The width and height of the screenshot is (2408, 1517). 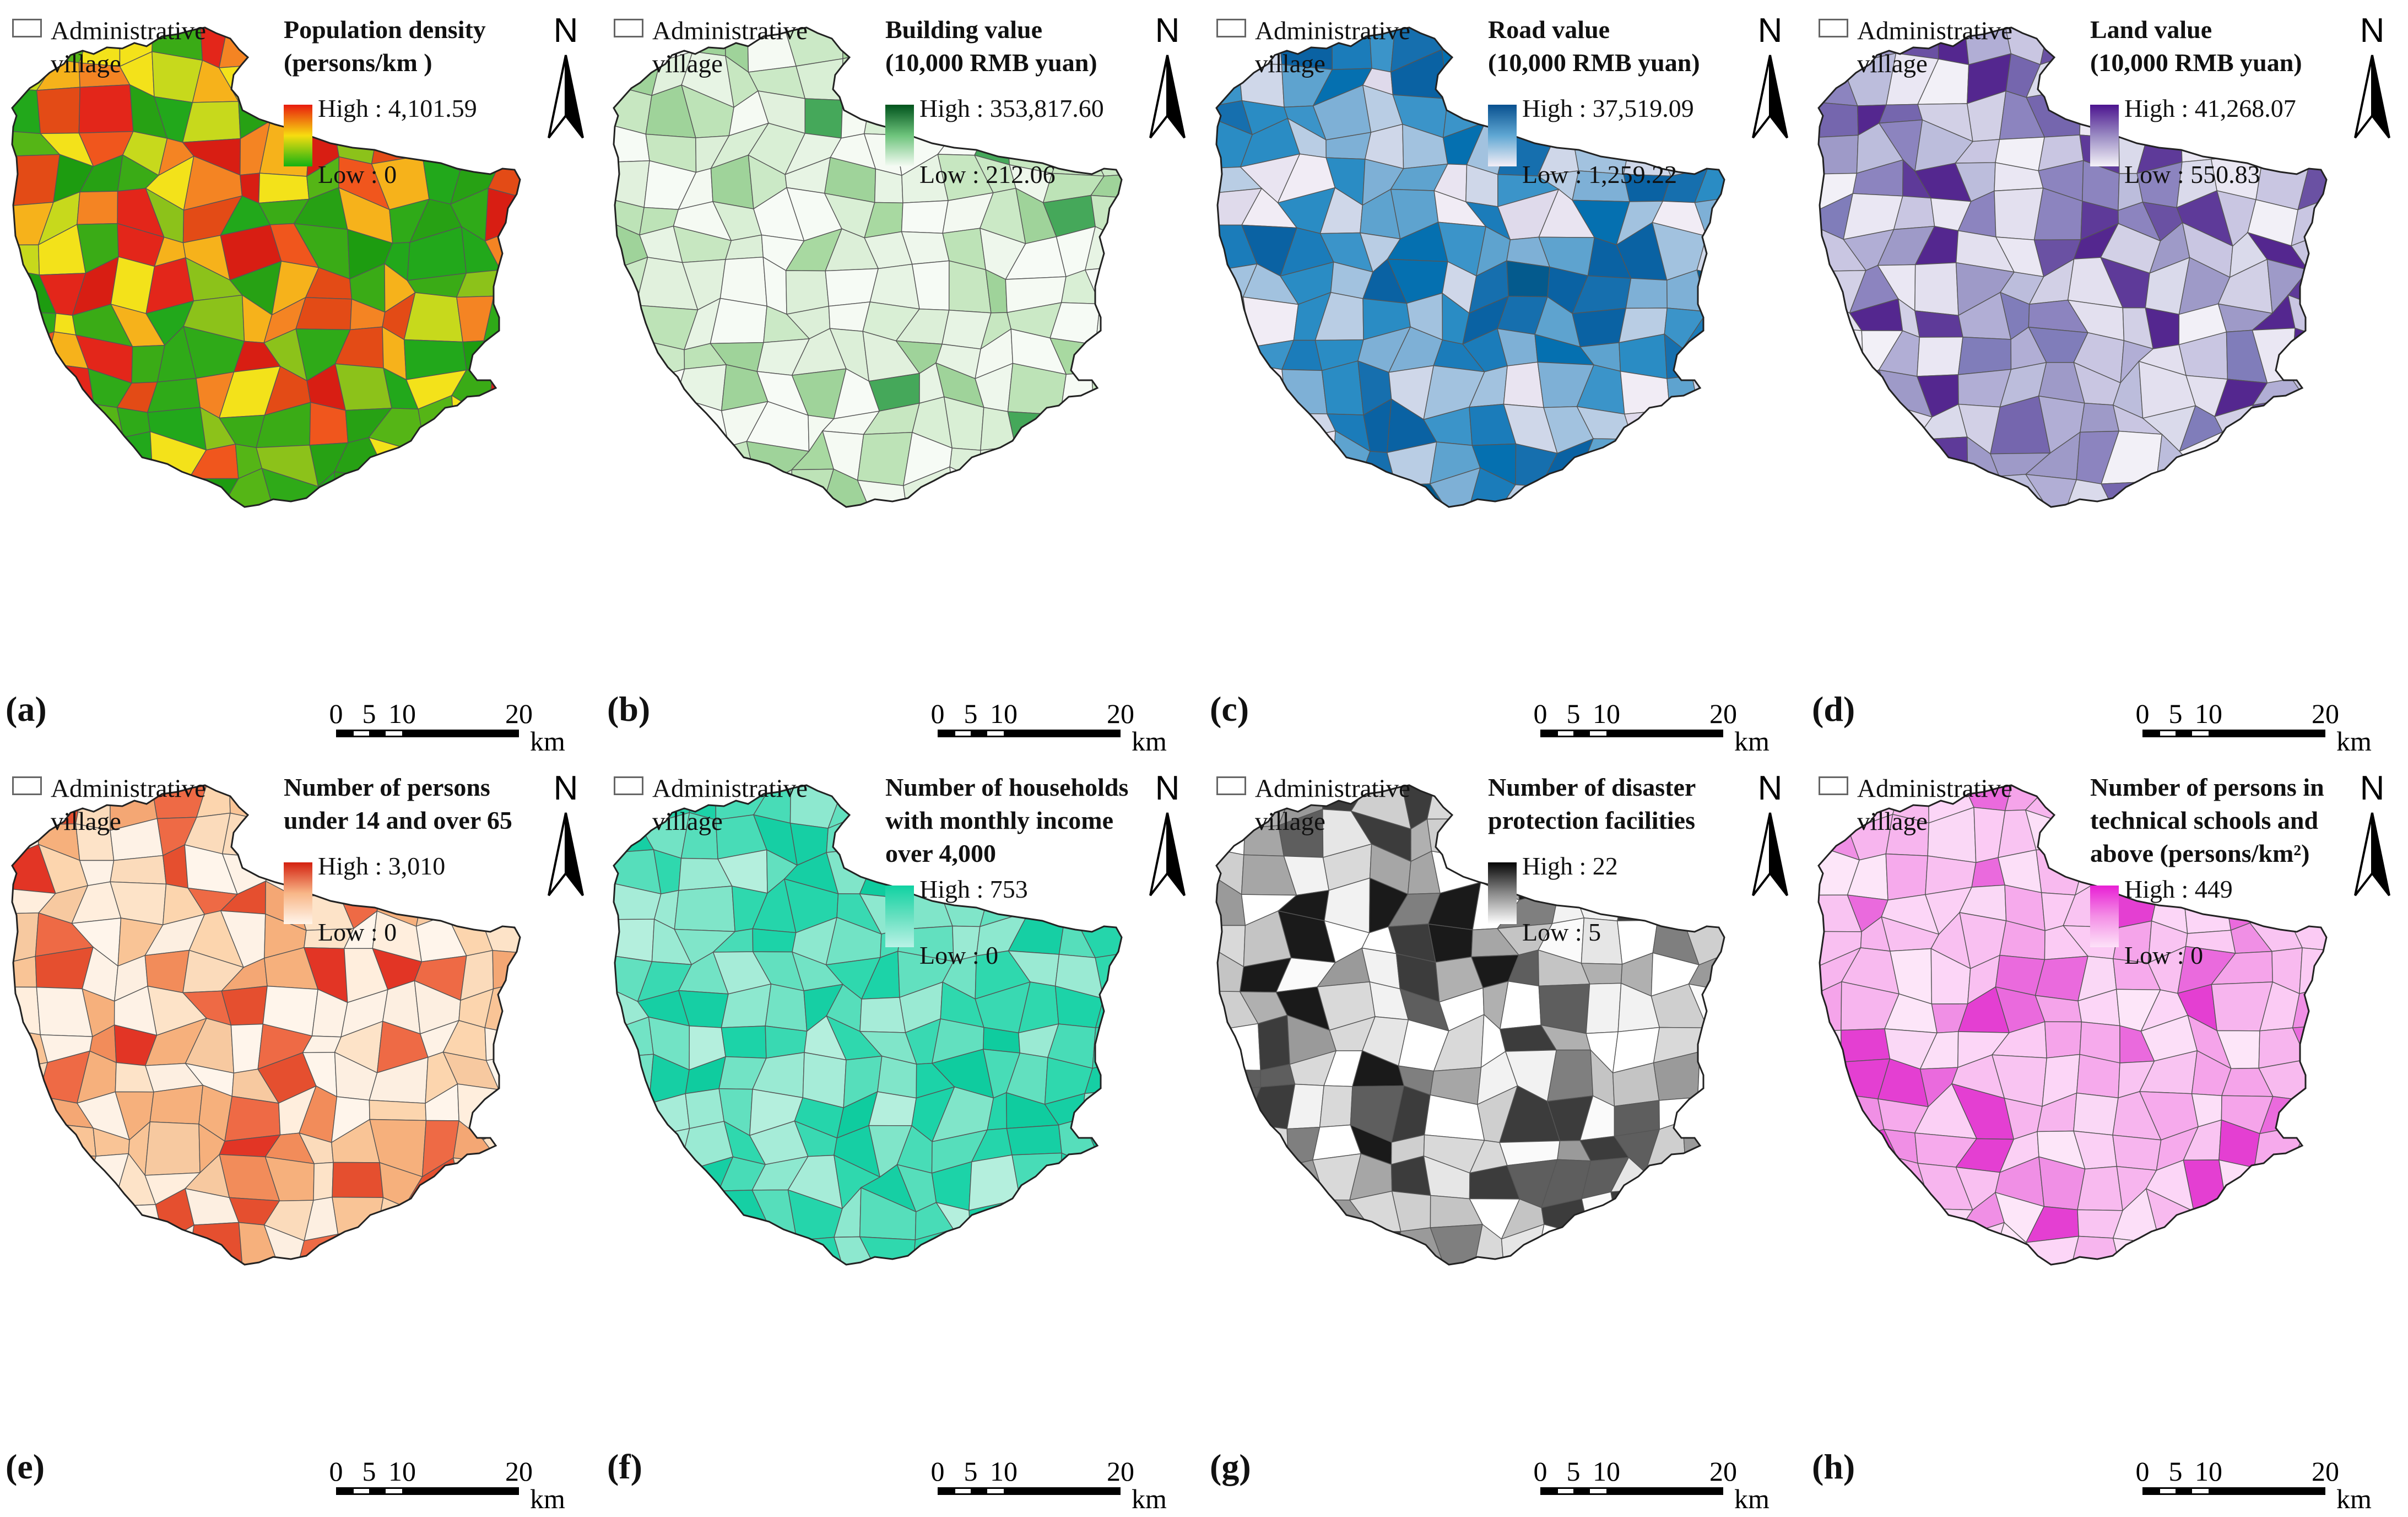 I want to click on village-legend-line2: village, so click(x=1892, y=64).